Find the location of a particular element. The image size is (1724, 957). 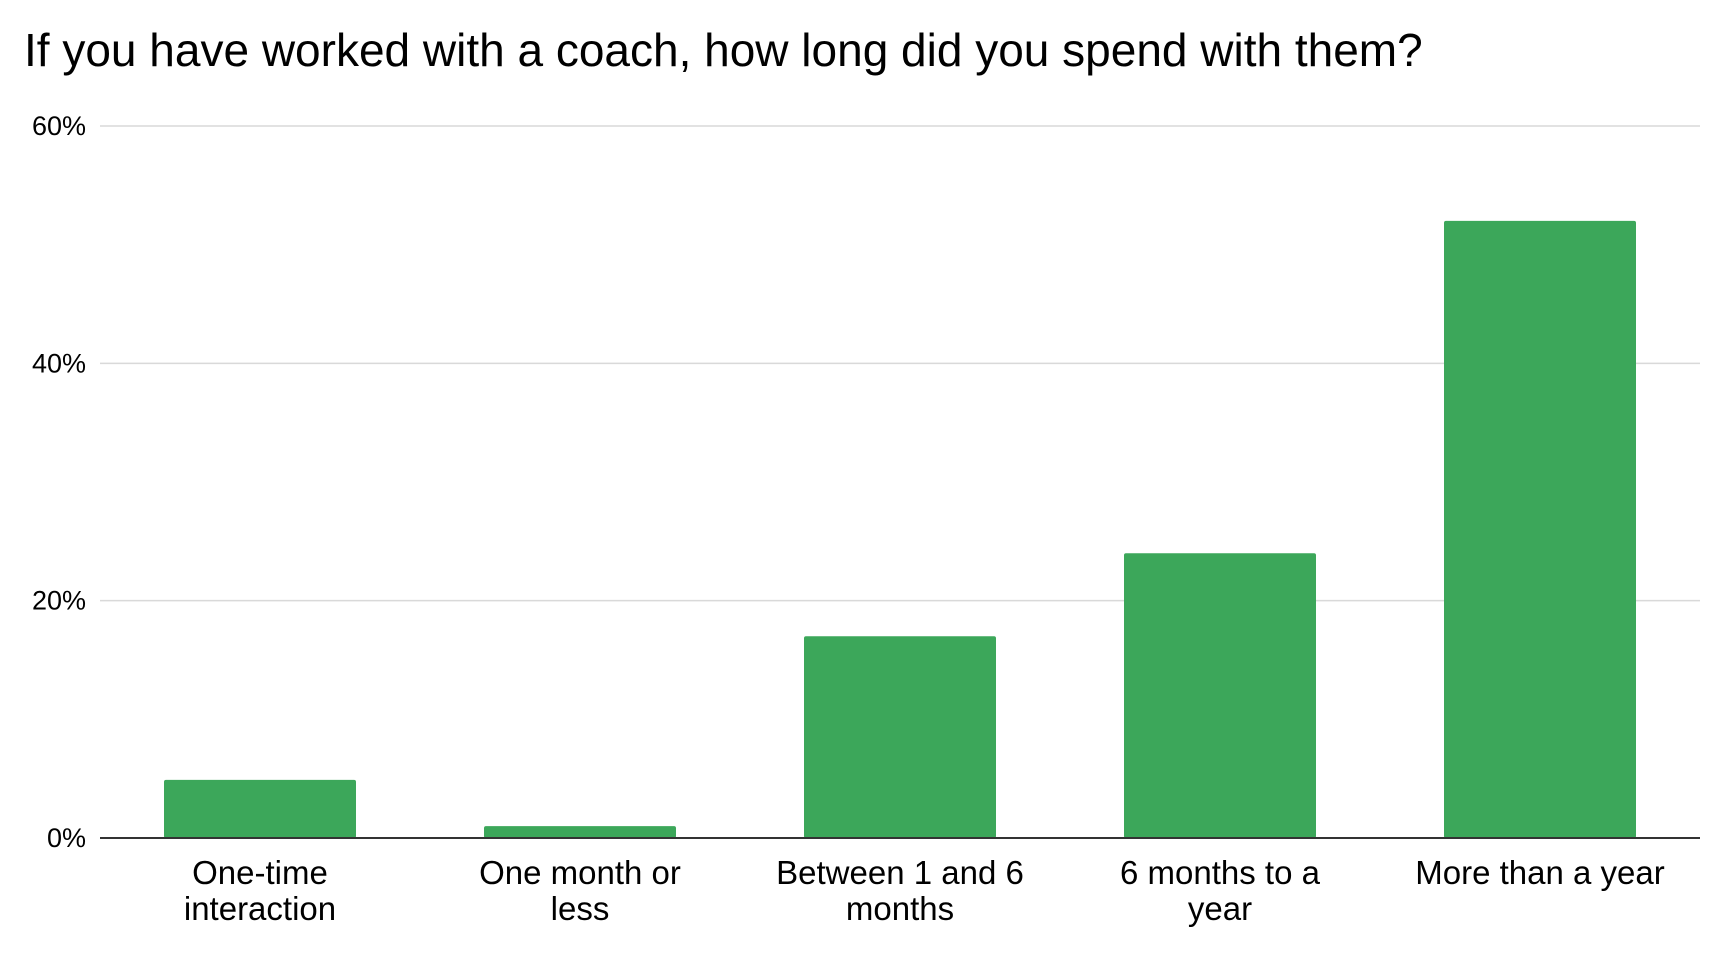

x-tick-label: One-time interaction is located at coordinates (260, 890).